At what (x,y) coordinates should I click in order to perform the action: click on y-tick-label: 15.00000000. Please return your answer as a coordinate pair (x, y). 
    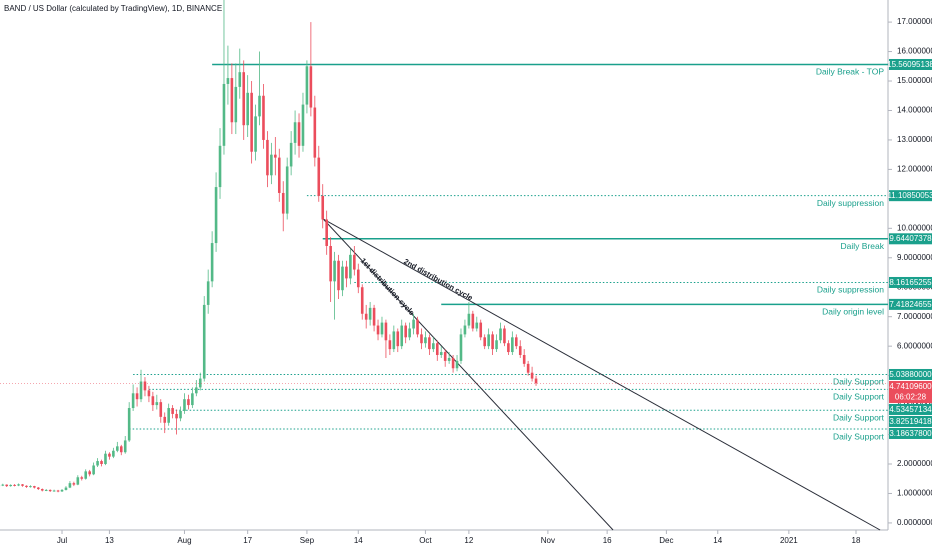
    Looking at the image, I should click on (914, 80).